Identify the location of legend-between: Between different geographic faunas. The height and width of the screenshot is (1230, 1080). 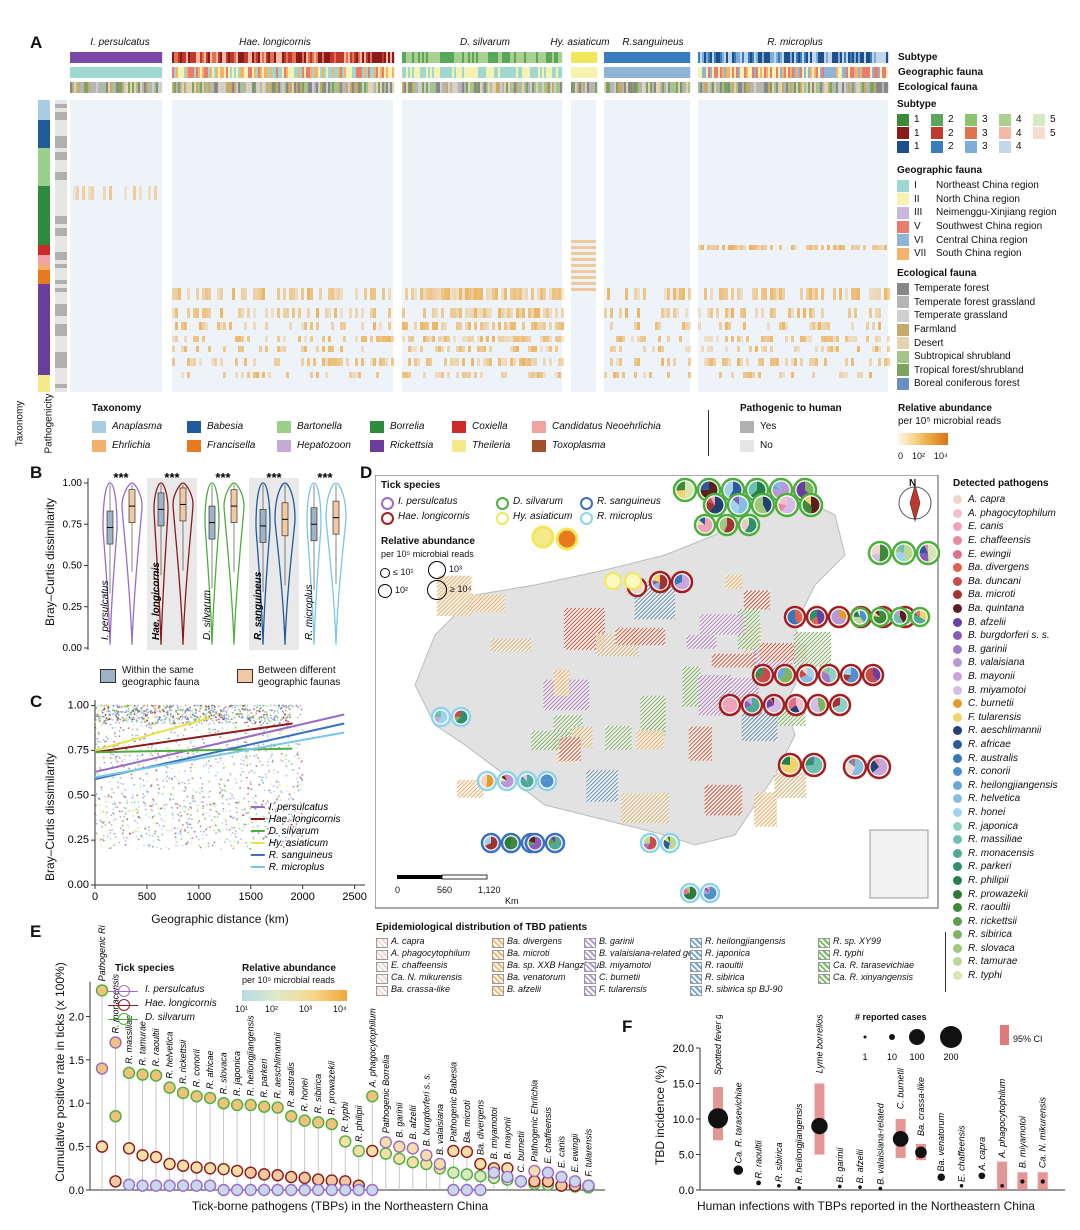
(299, 676).